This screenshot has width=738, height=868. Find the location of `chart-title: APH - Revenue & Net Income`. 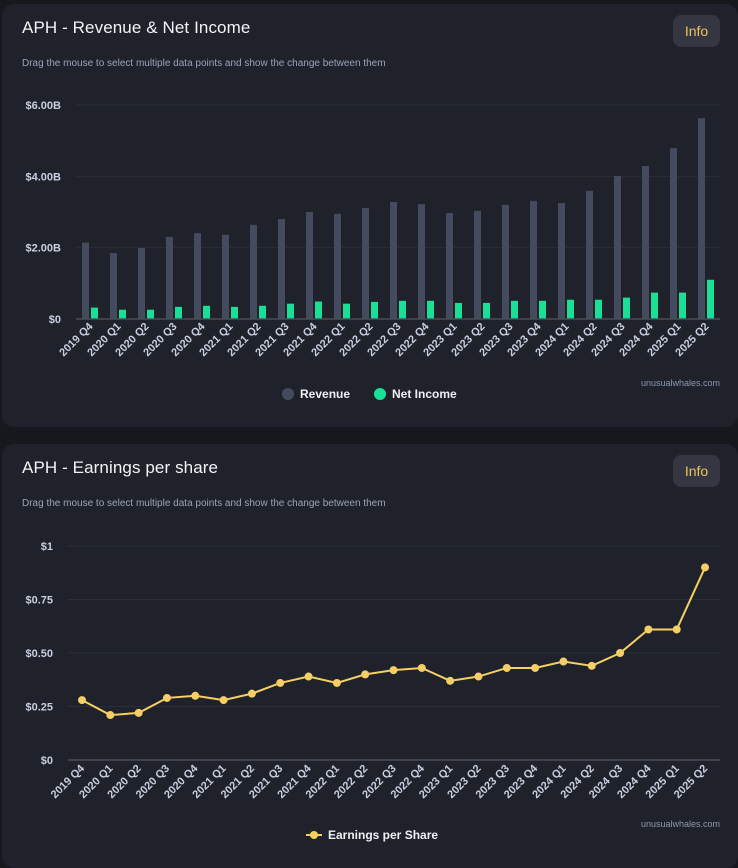

chart-title: APH - Revenue & Net Income is located at coordinates (136, 27).